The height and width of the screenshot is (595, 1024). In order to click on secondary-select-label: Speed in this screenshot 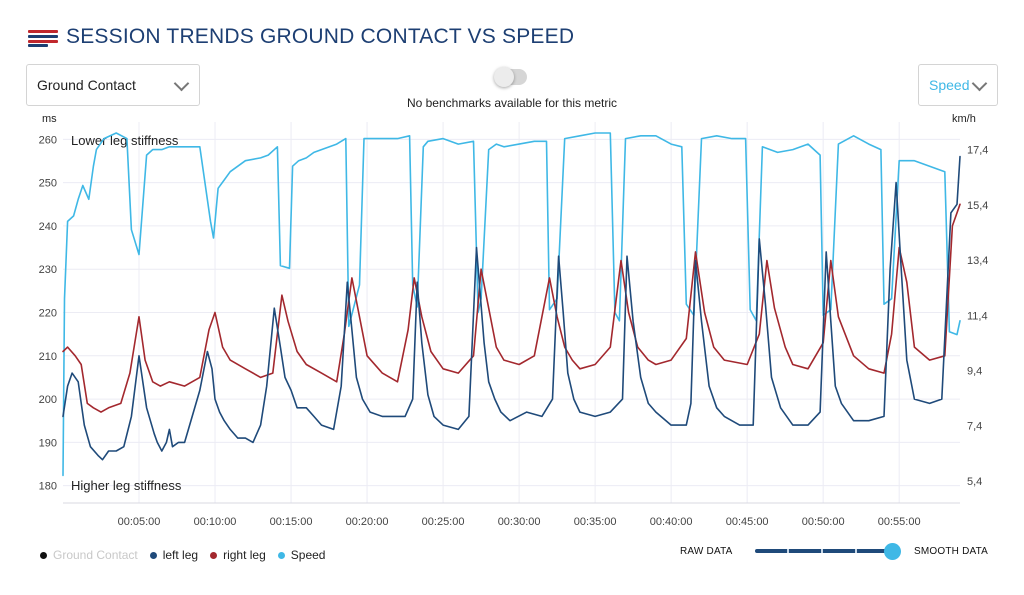, I will do `click(949, 85)`.